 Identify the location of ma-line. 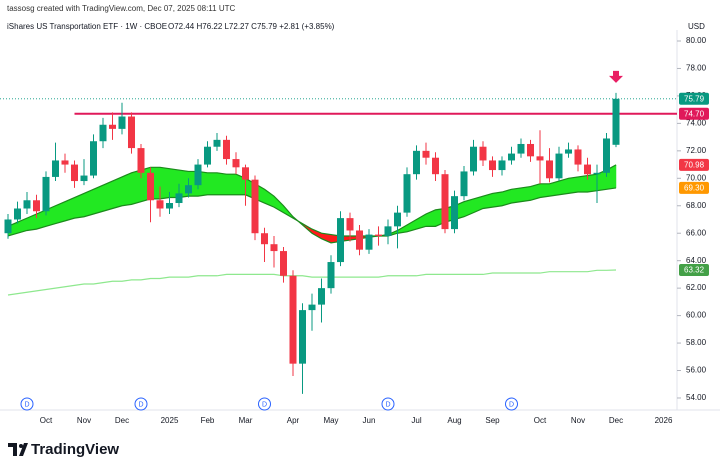
(312, 282).